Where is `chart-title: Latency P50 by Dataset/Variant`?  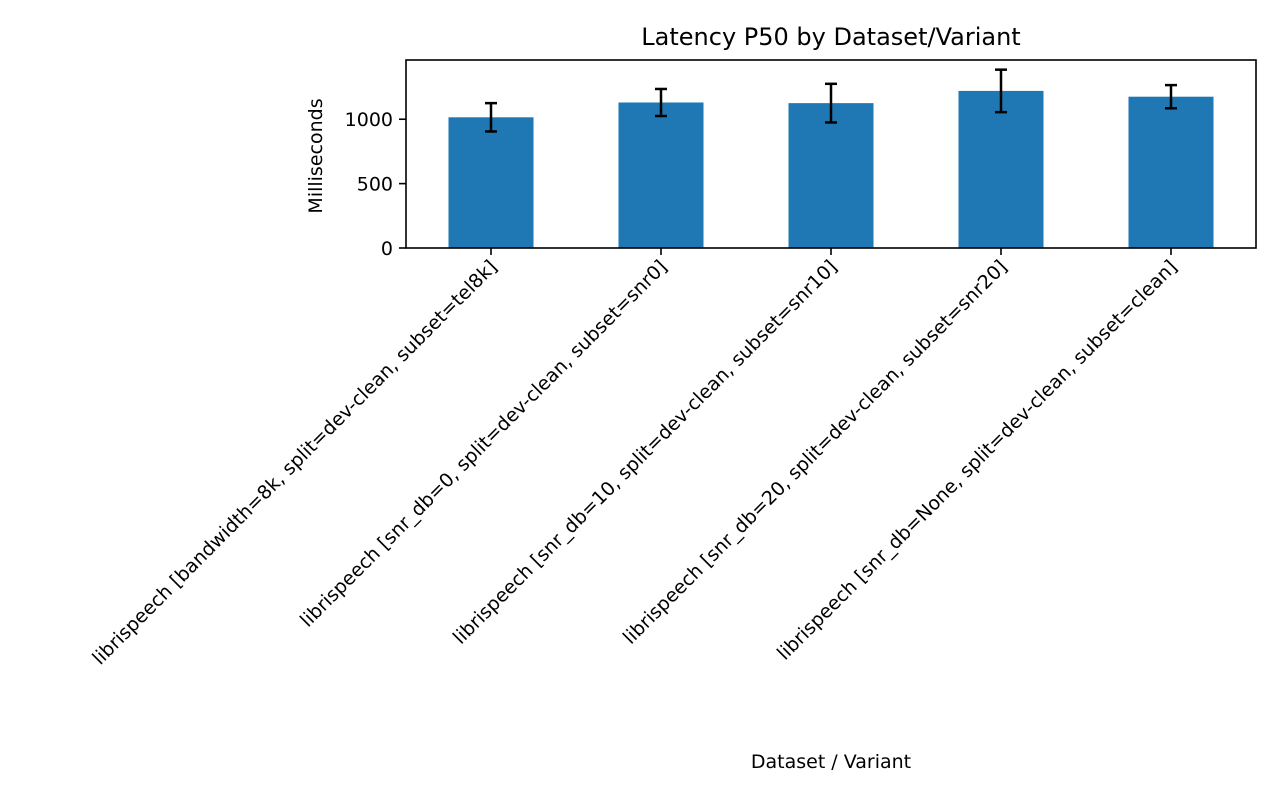
chart-title: Latency P50 by Dataset/Variant is located at coordinates (830, 37).